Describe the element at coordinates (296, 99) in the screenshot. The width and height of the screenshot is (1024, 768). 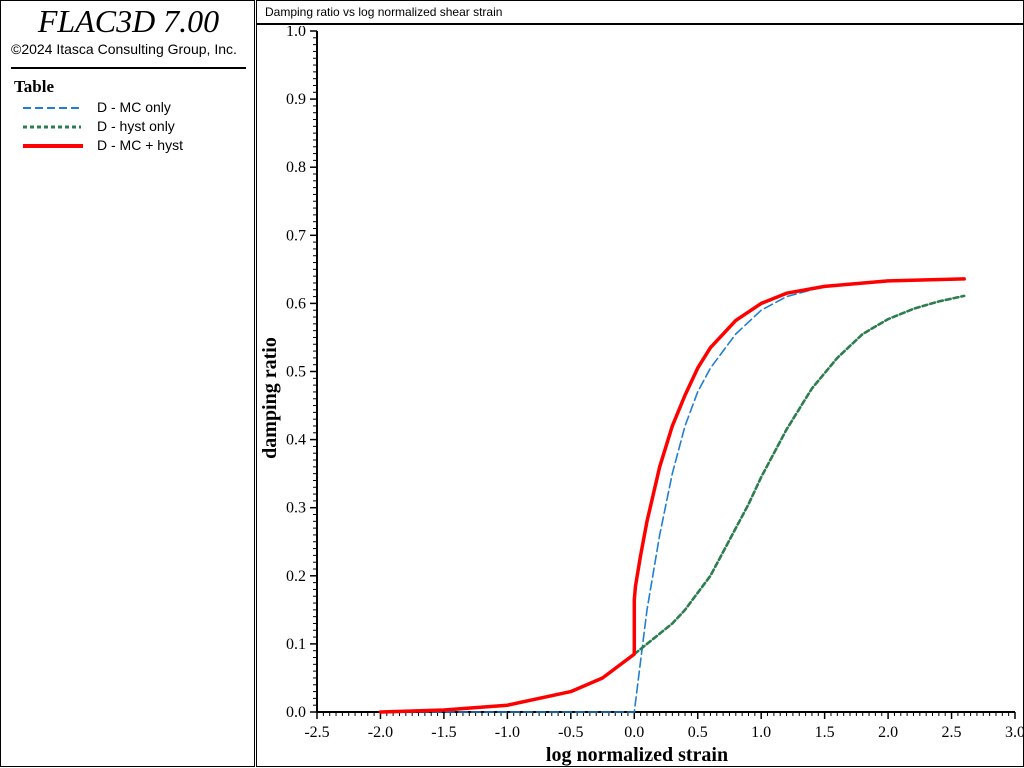
I see `y-tick-label: 0.9` at that location.